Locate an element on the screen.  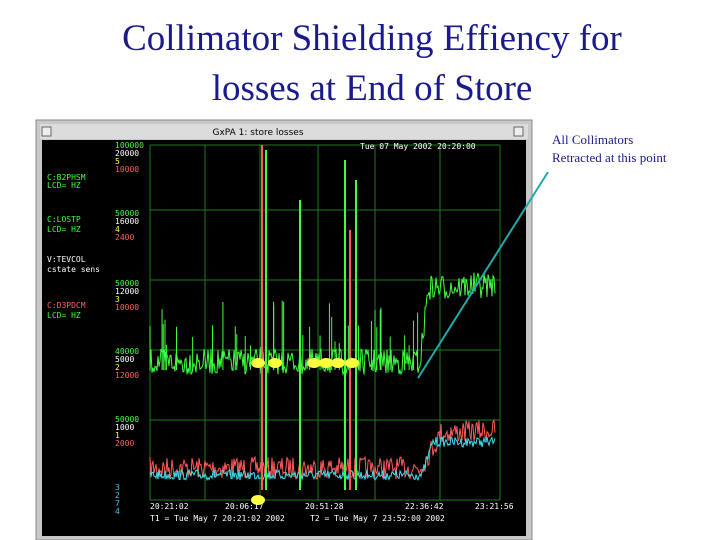
window-title: GxPA 1: store losses is located at coordinates (257, 133).